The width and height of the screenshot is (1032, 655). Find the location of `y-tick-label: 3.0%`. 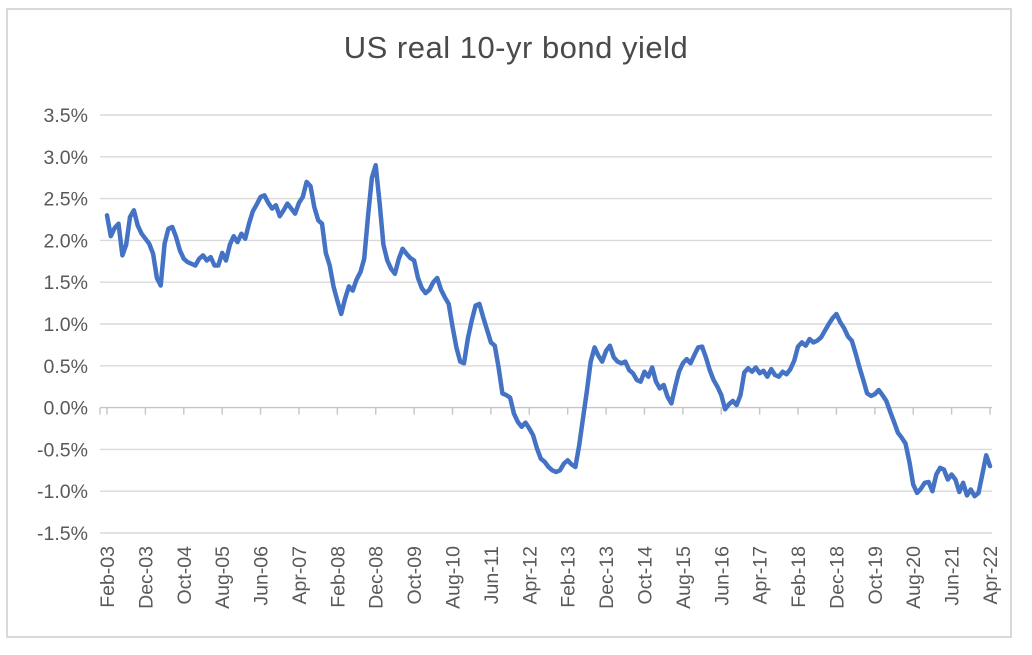

y-tick-label: 3.0% is located at coordinates (66, 158).